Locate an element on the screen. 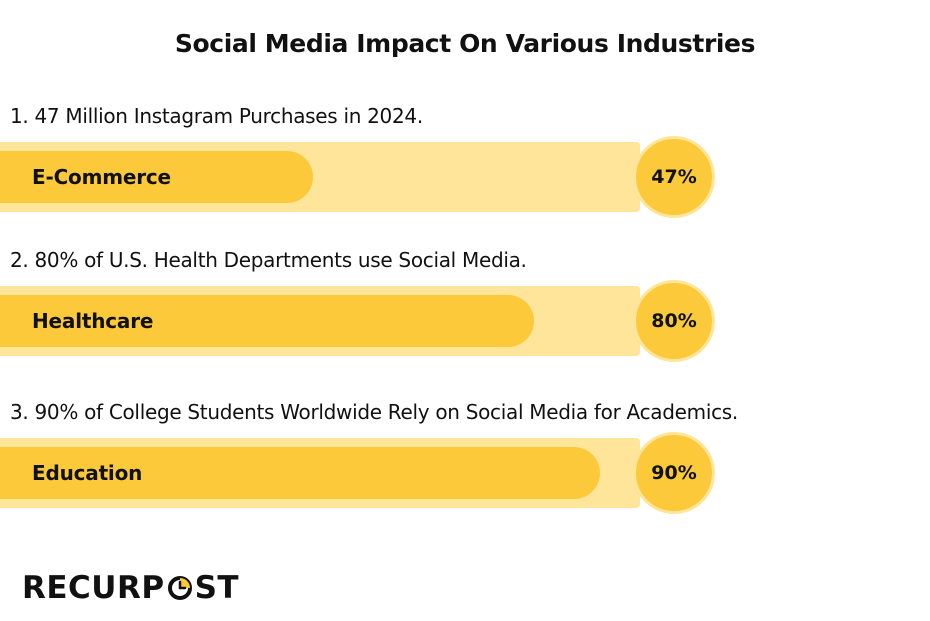 The width and height of the screenshot is (930, 621). recurpost-logo: RECURP ST is located at coordinates (130, 588).